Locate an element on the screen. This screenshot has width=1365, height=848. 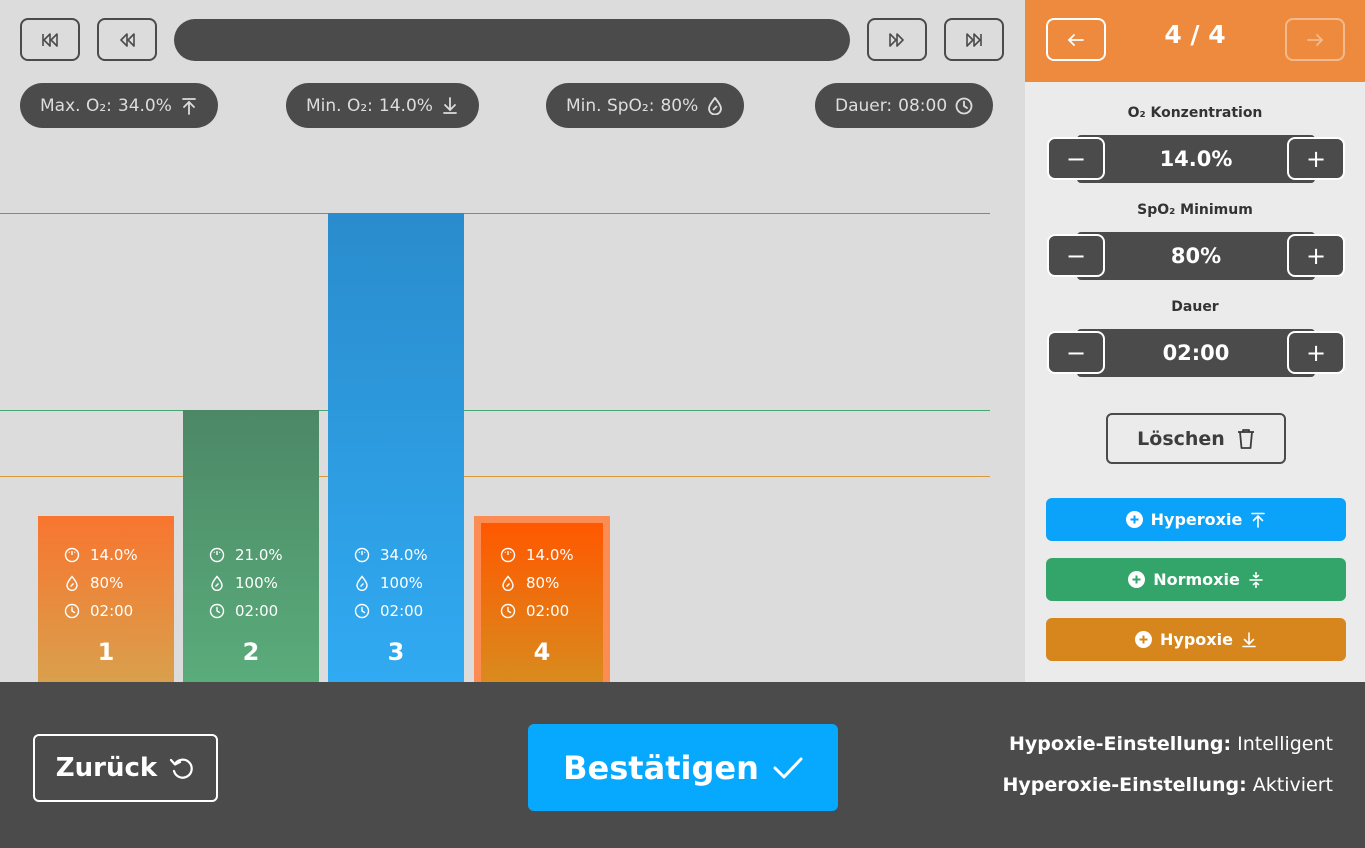
arrow-right-icon is located at coordinates (1315, 39).